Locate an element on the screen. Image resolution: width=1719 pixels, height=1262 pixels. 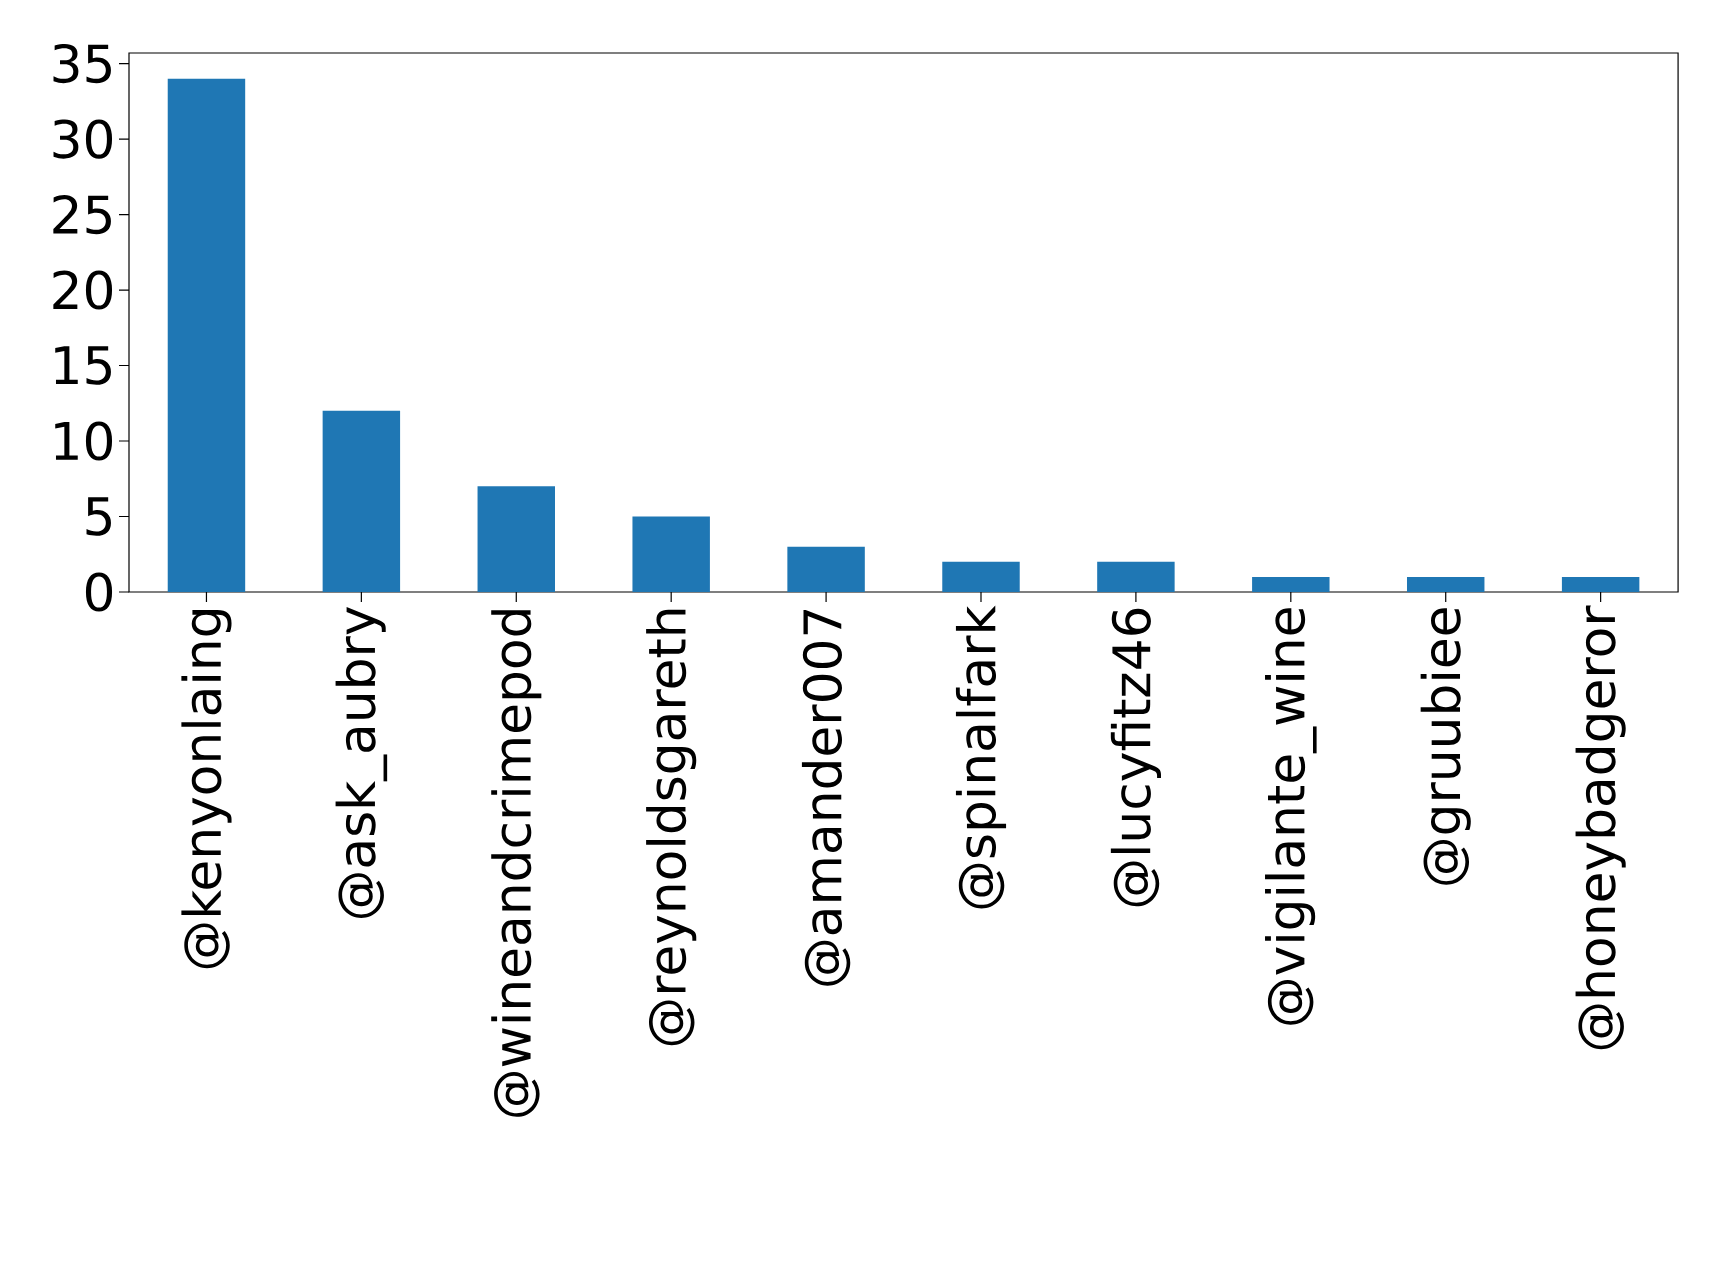
y-tick-label: 30 is located at coordinates (83, 139).